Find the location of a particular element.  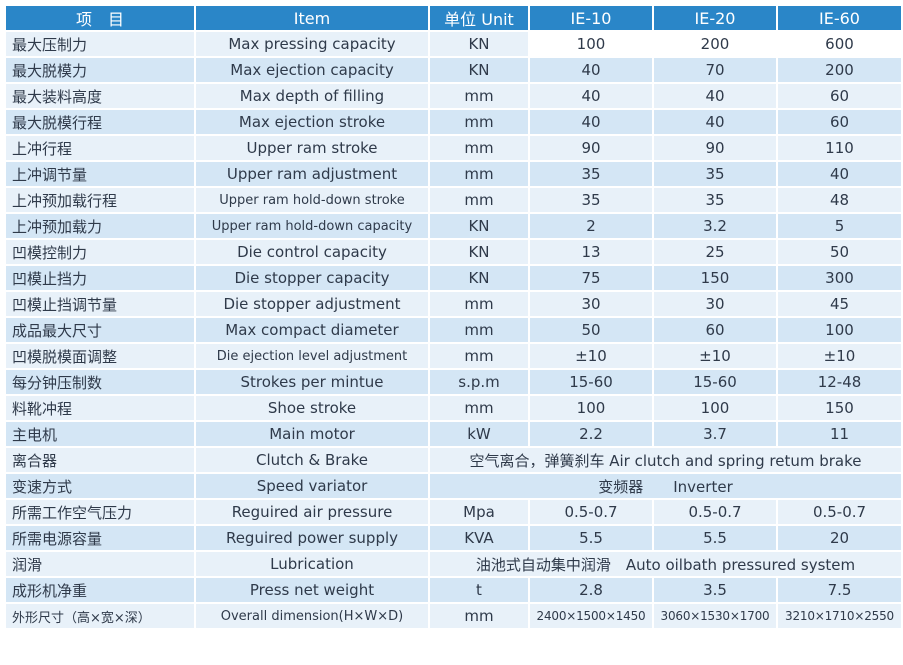

row-label-cn: 上冲调节量 is located at coordinates (100, 174).